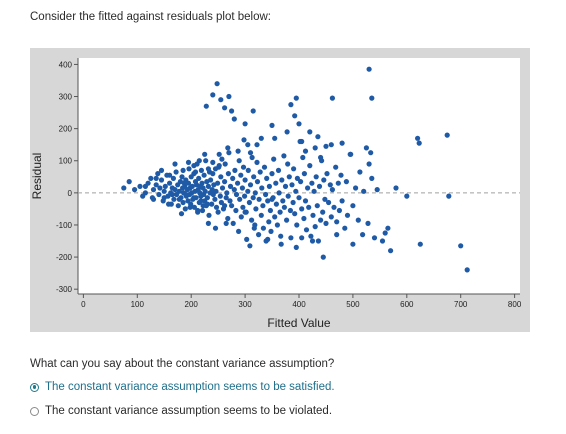  I want to click on y-tick-label: 0, so click(70, 193).